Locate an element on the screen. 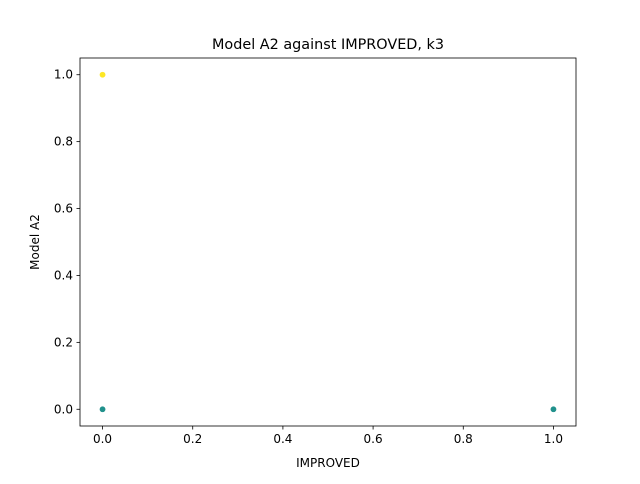 Image resolution: width=640 pixels, height=484 pixels. x-axis-ticks: 0.0 0.2 0.4 0.6 0.8 1.0 is located at coordinates (328, 436).